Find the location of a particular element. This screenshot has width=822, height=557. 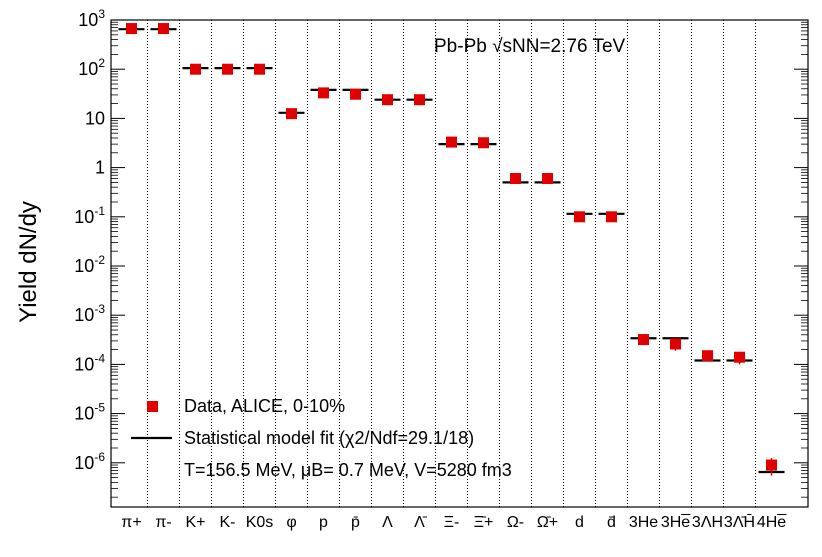

x-tick-label: 3He̅ is located at coordinates (676, 522).